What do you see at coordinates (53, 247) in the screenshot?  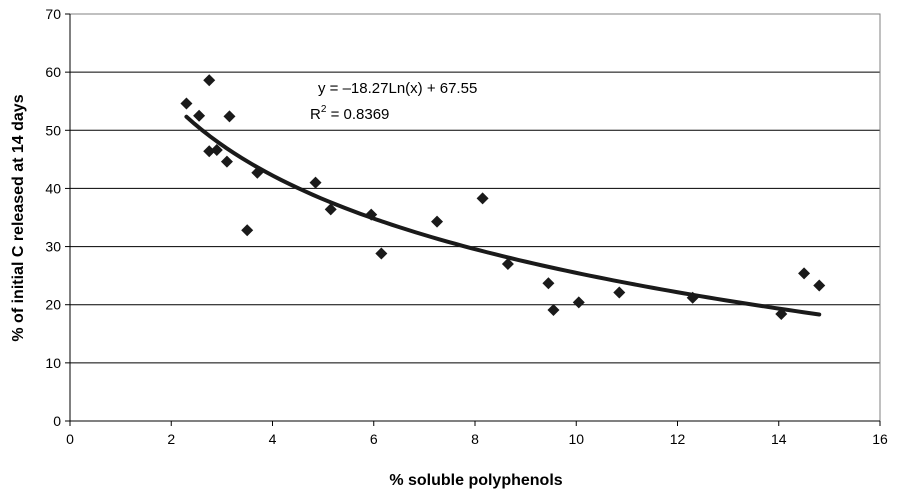 I see `y-tick-label: 30` at bounding box center [53, 247].